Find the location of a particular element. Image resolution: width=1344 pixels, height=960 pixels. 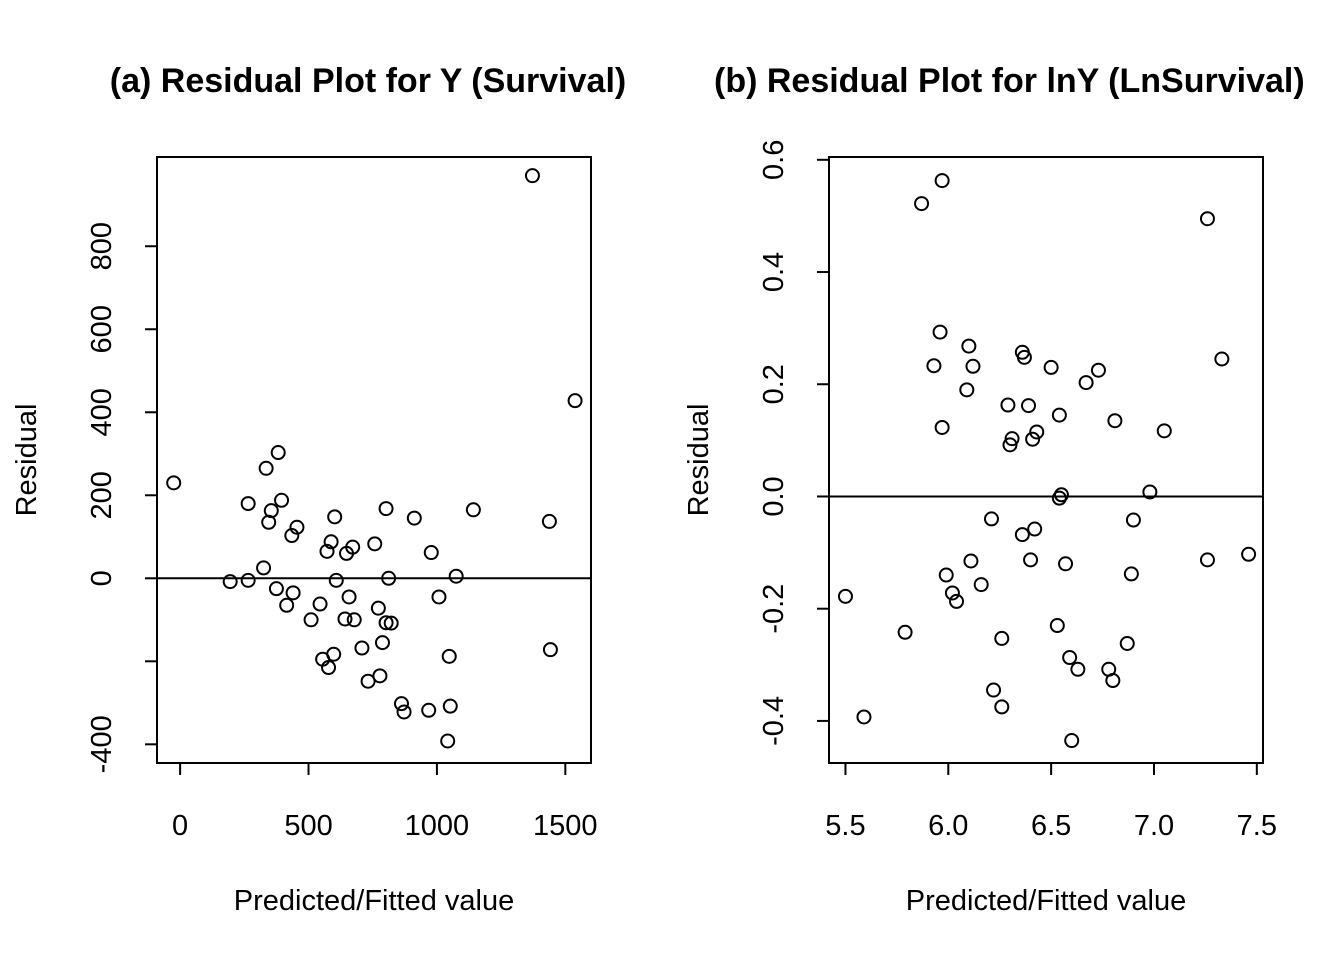

b-x-tick-label: 7.5 is located at coordinates (1257, 826).